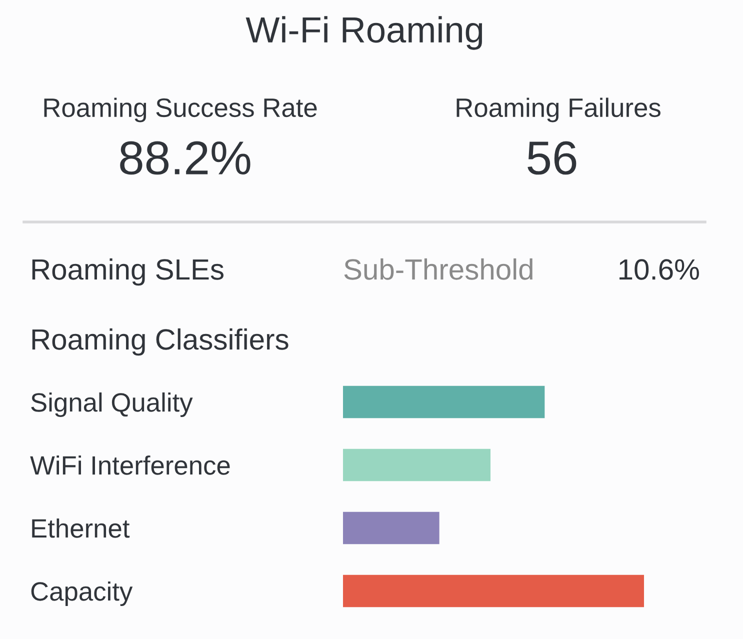 This screenshot has width=743, height=639. I want to click on y-tick-label: Capacity, so click(82, 593).